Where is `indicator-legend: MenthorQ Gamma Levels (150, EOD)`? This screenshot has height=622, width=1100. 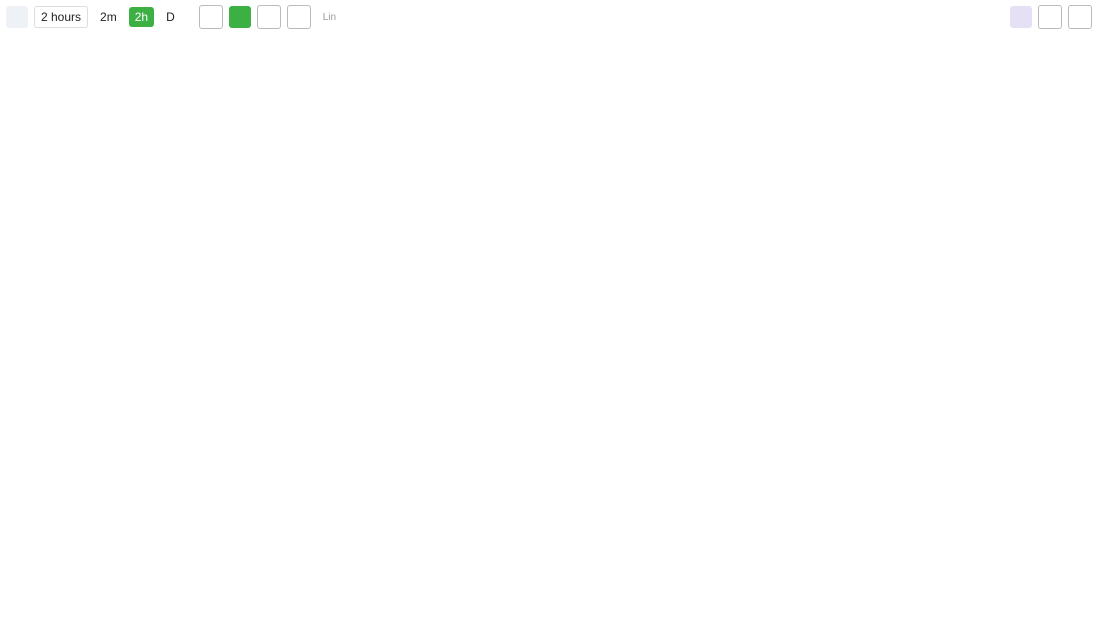 indicator-legend: MenthorQ Gamma Levels (150, EOD) is located at coordinates (100, 232).